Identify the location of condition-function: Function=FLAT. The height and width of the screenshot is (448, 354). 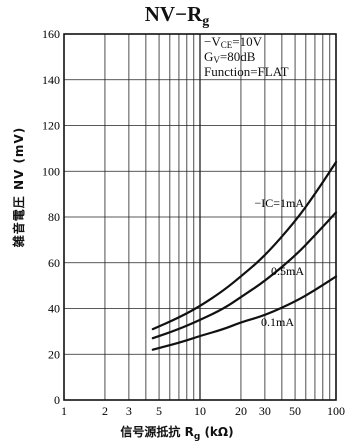
(246, 71).